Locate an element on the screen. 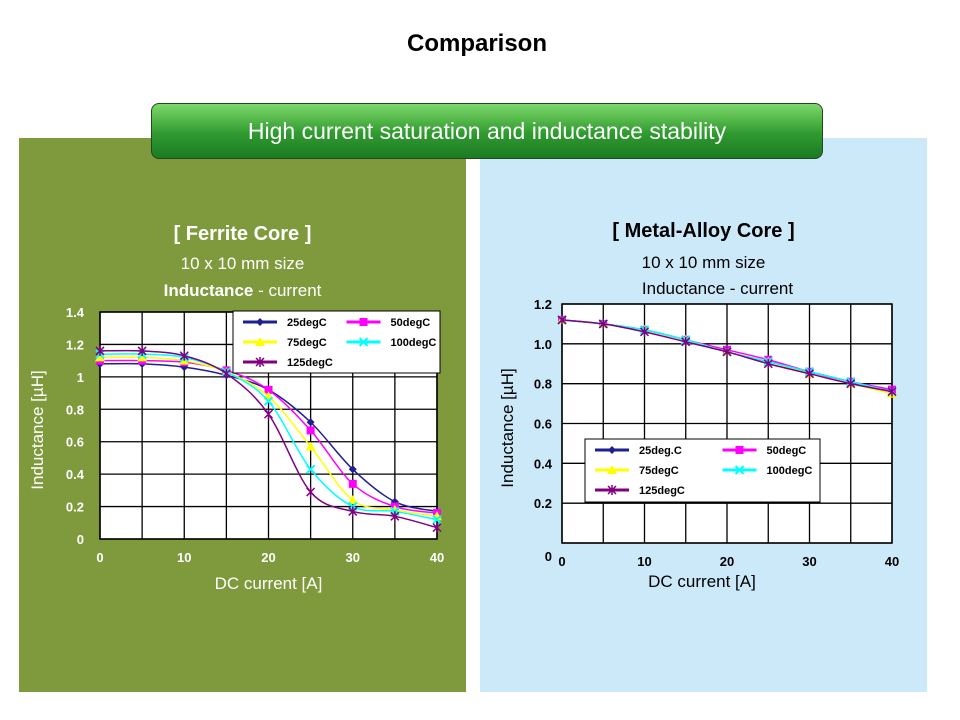 Image resolution: width=960 pixels, height=720 pixels. ferrite-title: [ Ferrite Core ] is located at coordinates (242, 234).